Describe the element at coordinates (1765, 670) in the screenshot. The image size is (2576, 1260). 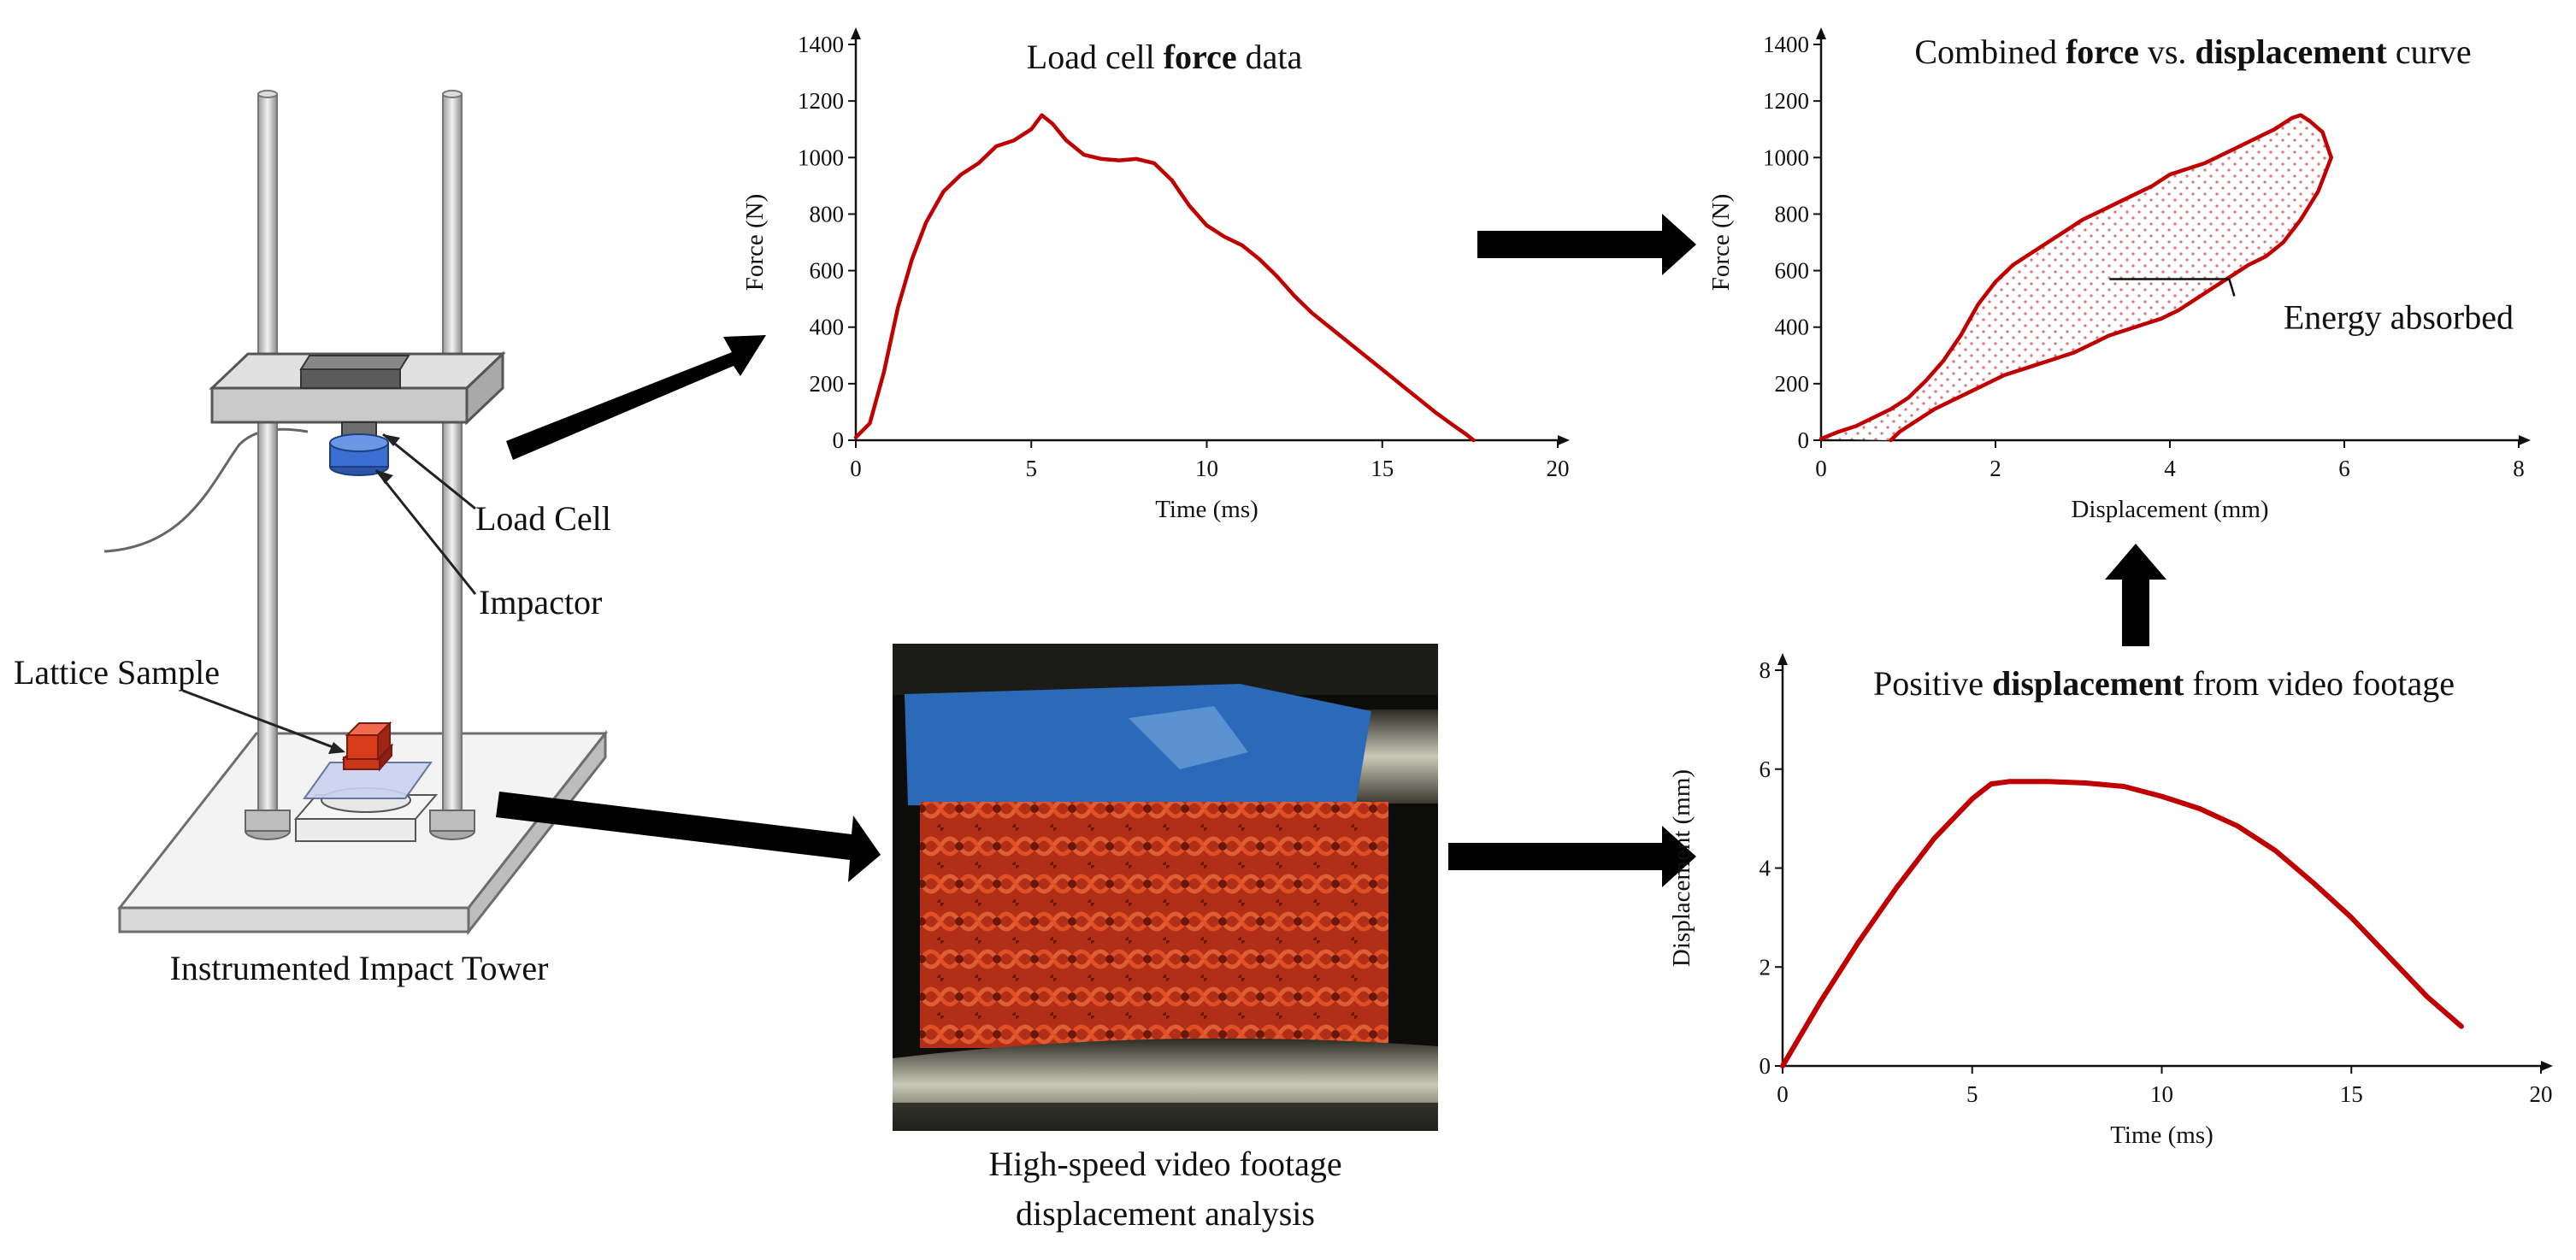
I see `y-tick-label: 8` at that location.